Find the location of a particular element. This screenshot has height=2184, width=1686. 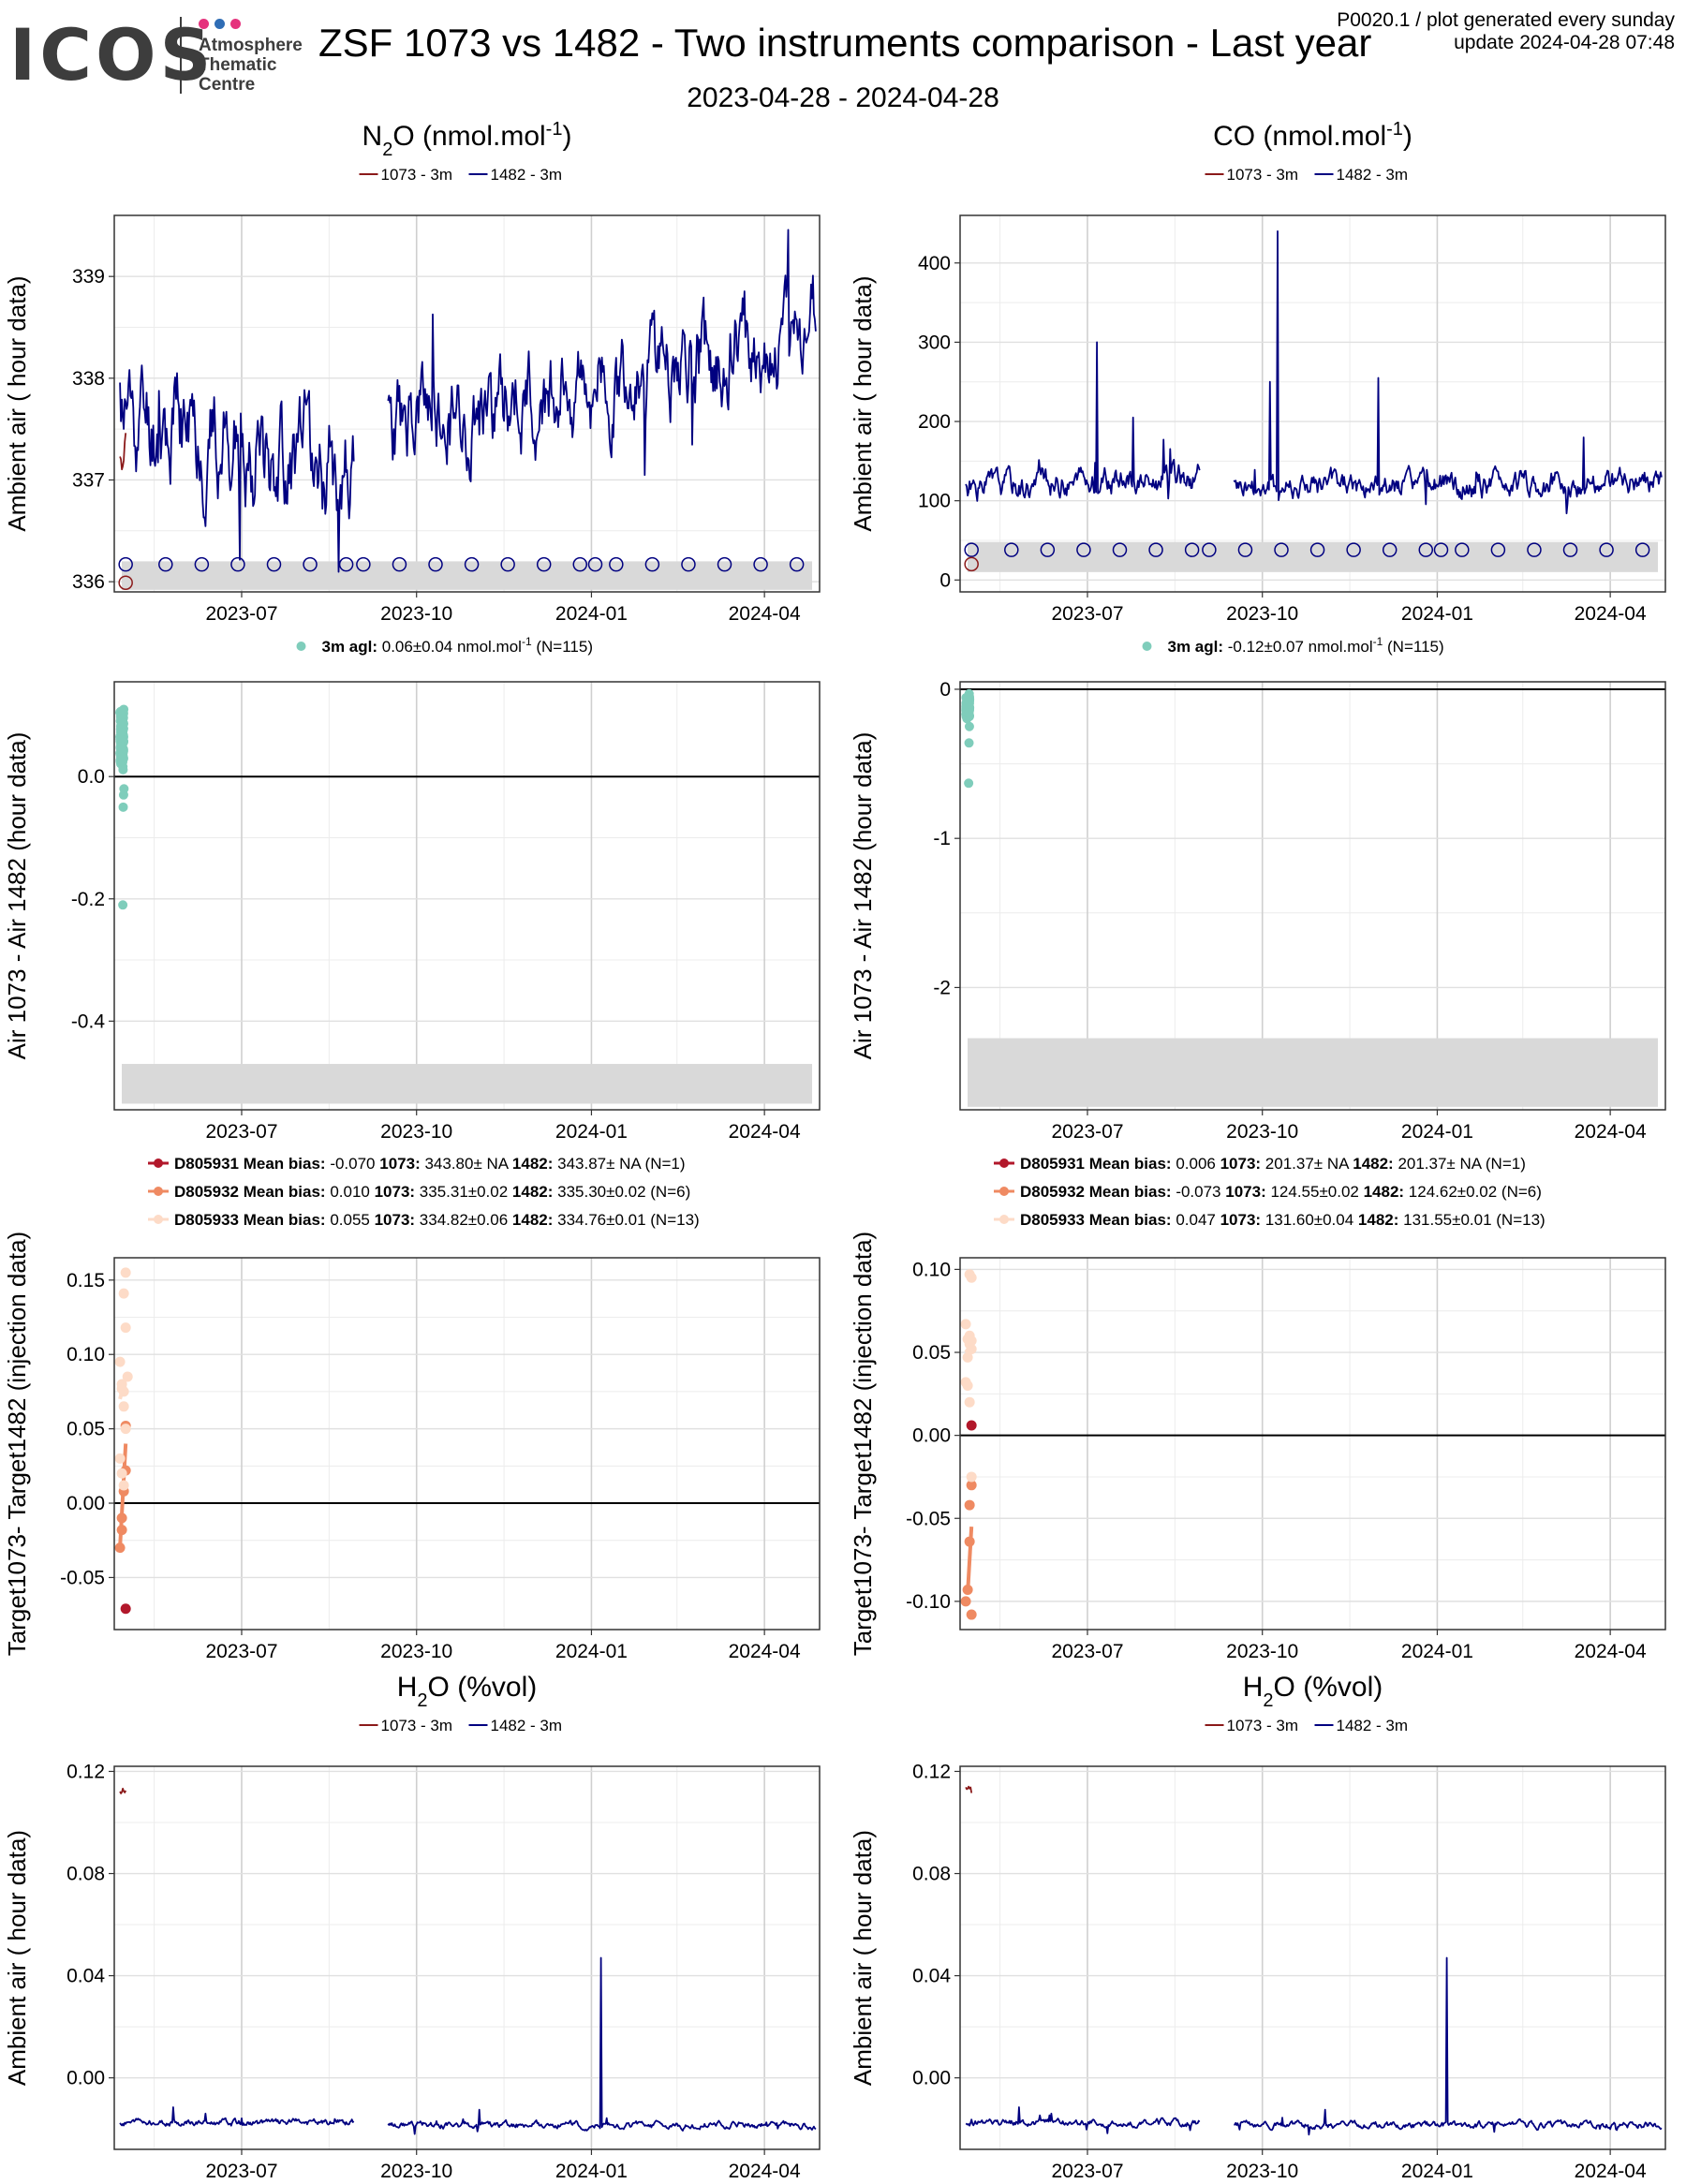

text-part: 3m agl: is located at coordinates (1198, 647).